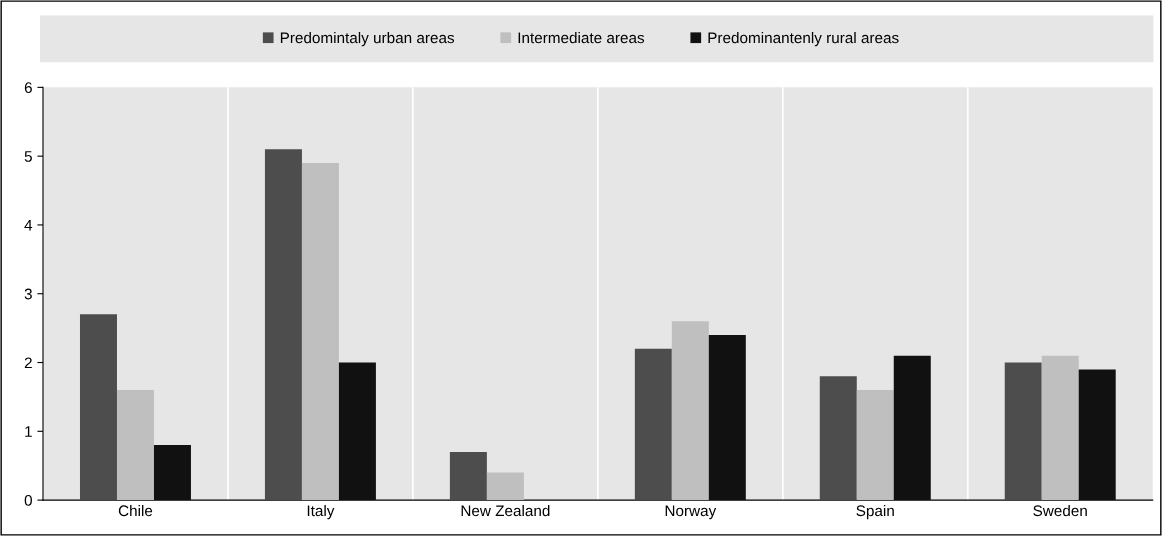 The image size is (1162, 536). Describe the element at coordinates (135, 510) in the screenshot. I see `x-tick-label: Chile` at that location.